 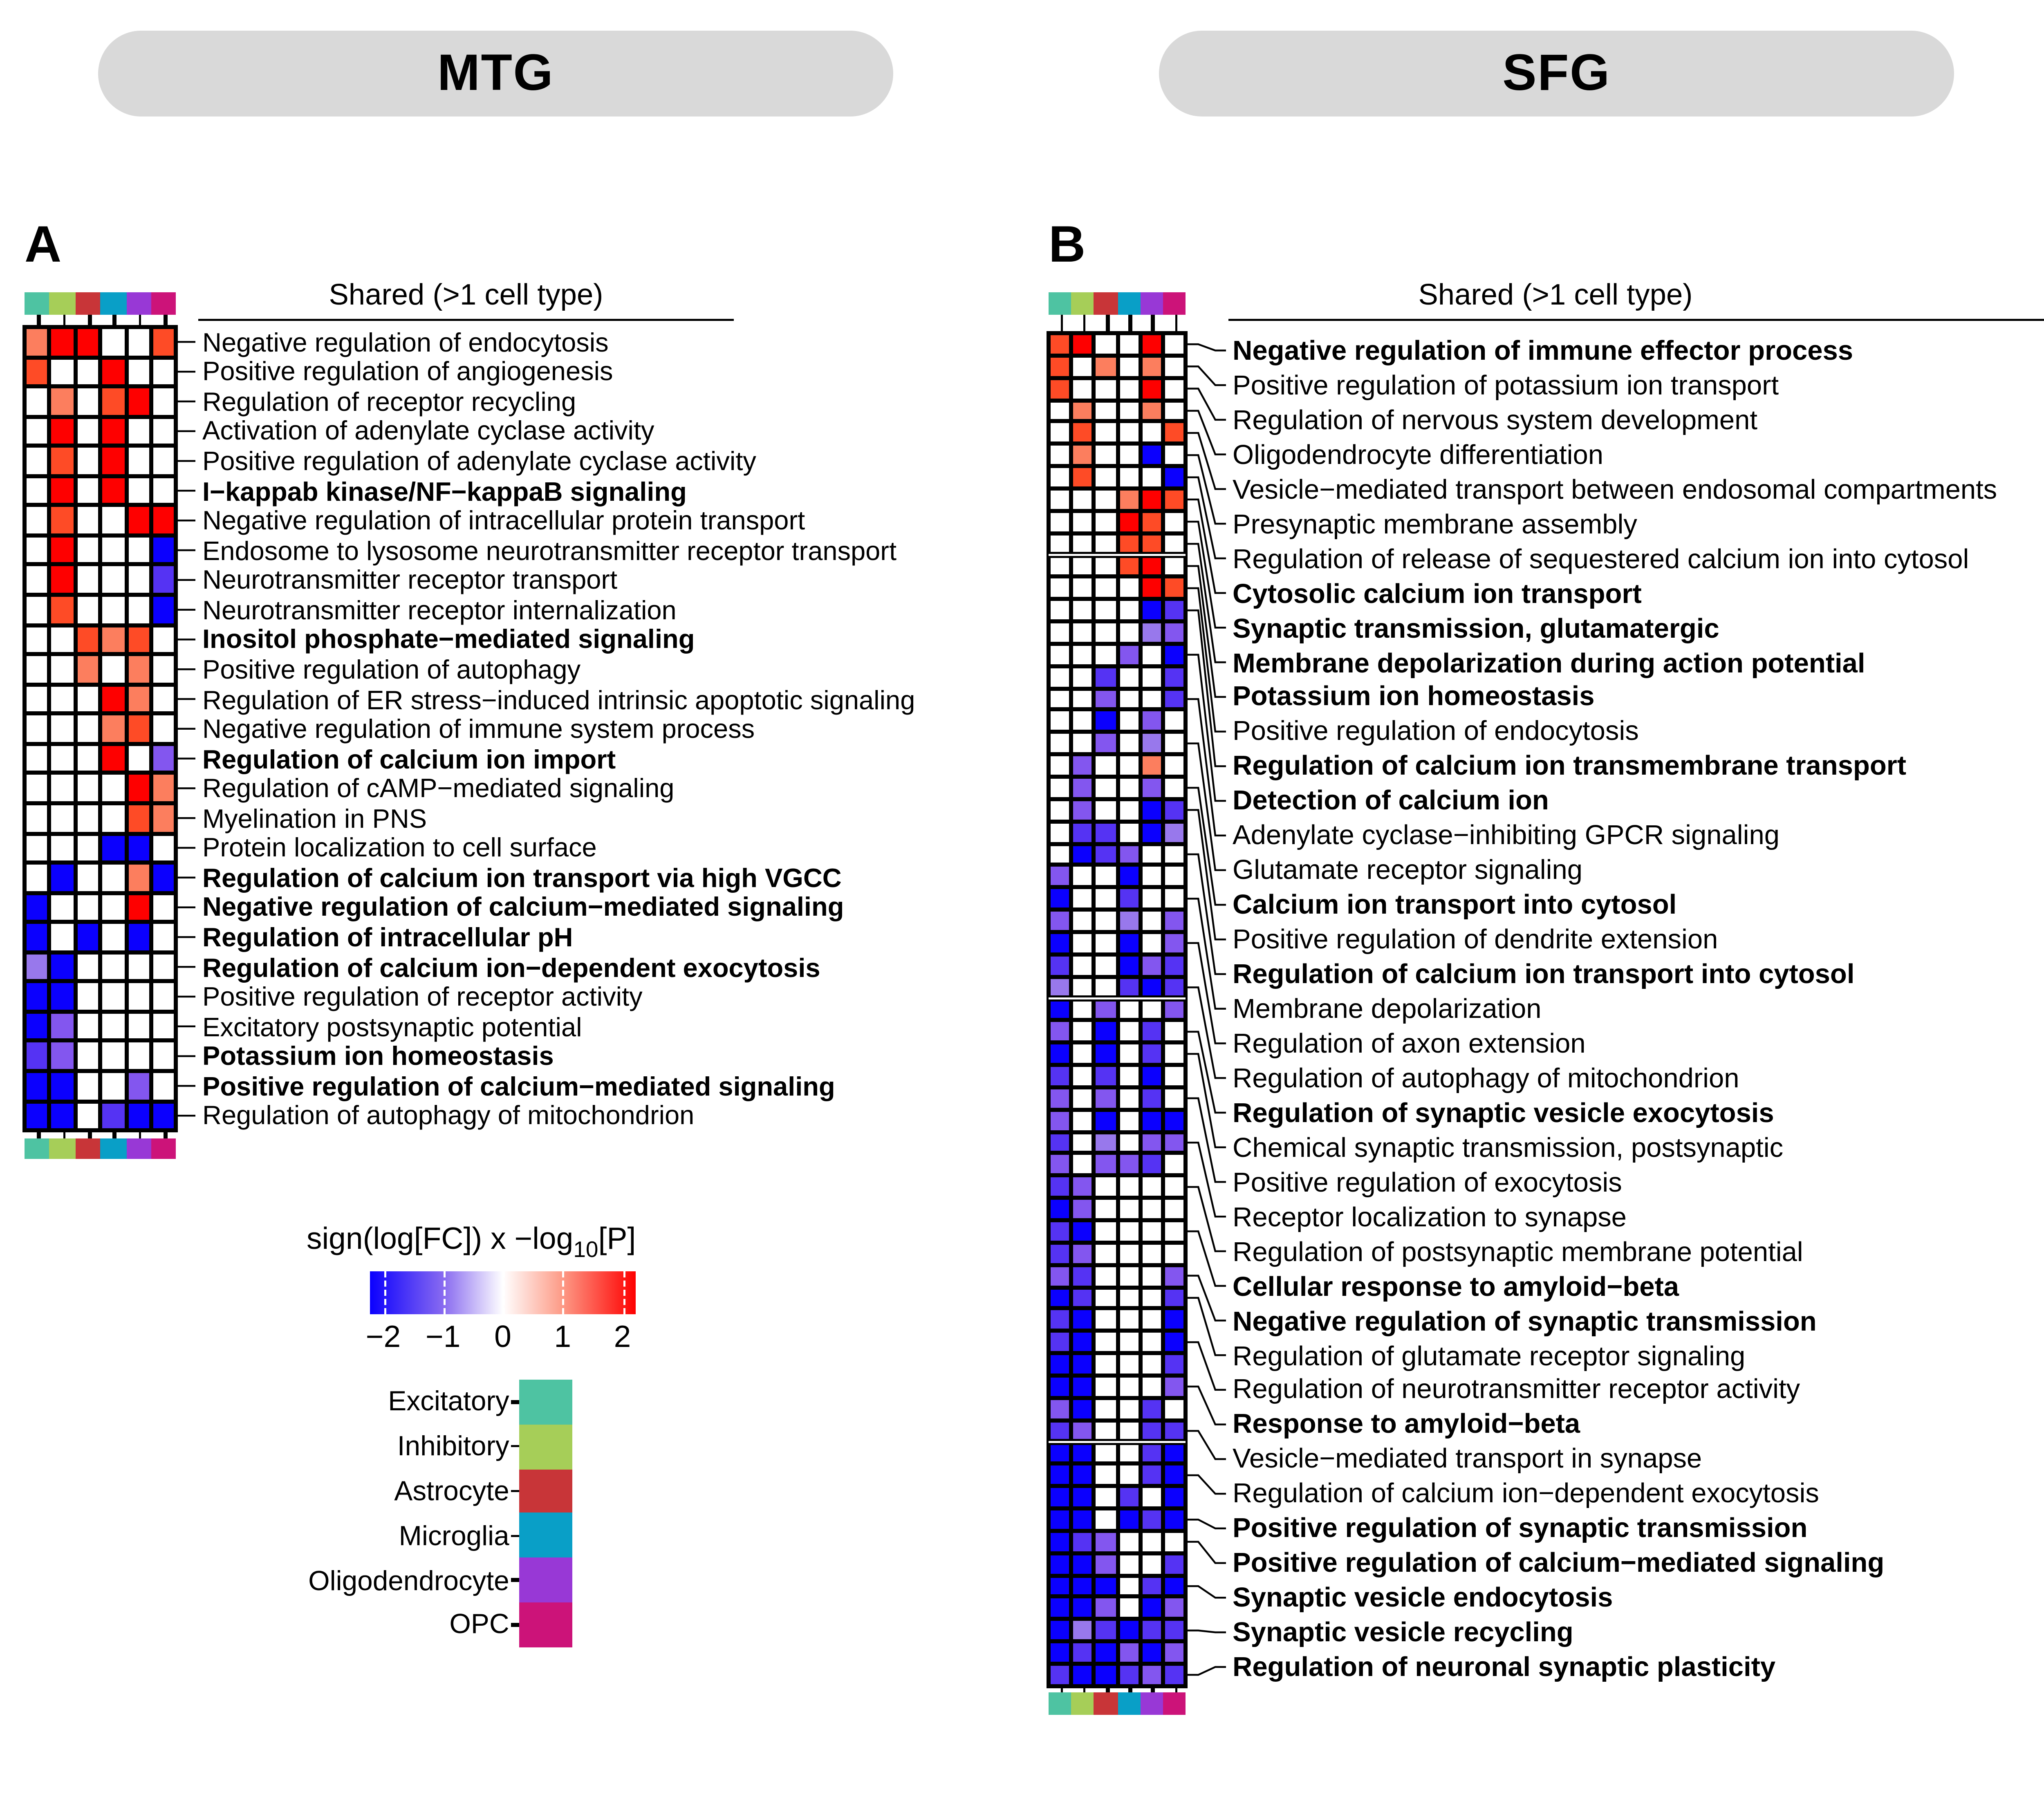 I want to click on heatmap-cell-A-r5-c5, so click(x=138, y=461).